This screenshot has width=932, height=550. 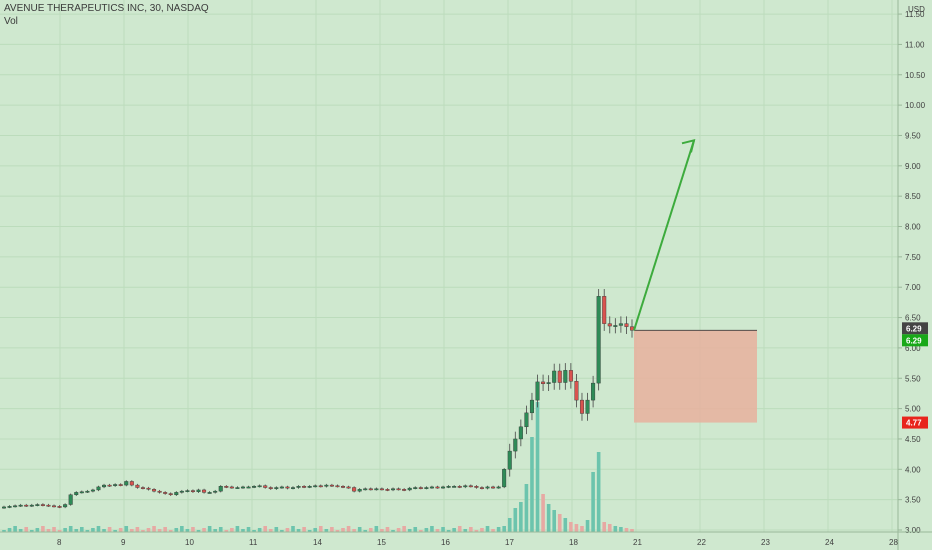 What do you see at coordinates (913, 439) in the screenshot?
I see `y-tick-label: 4.50` at bounding box center [913, 439].